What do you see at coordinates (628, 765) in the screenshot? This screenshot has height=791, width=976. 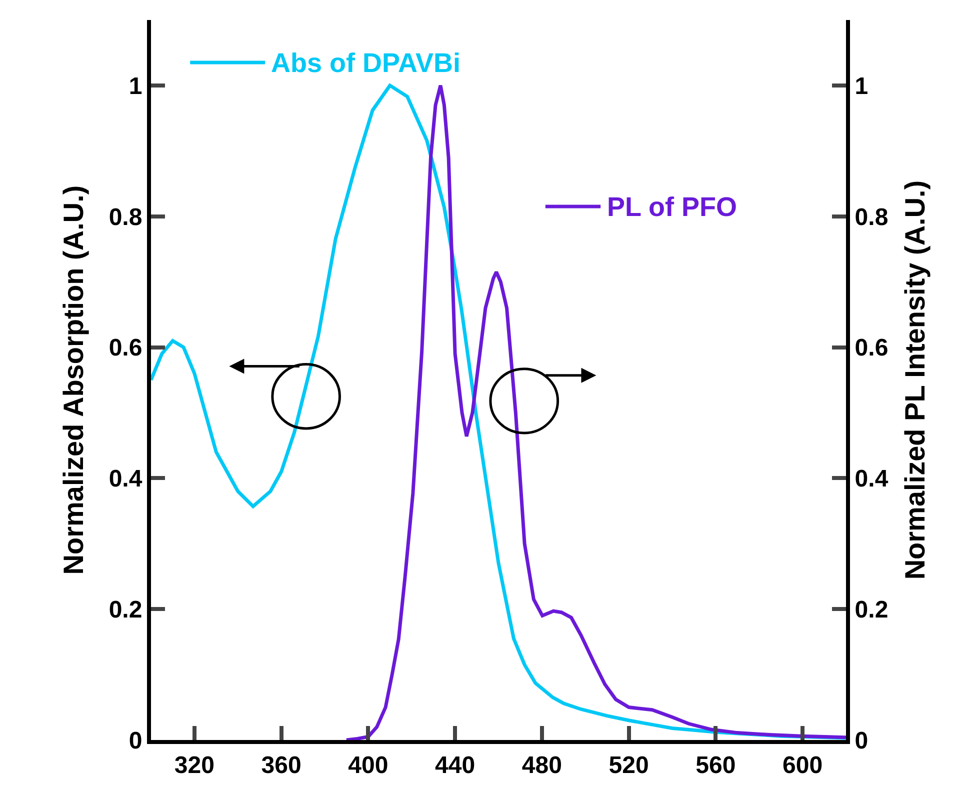 I see `x-tick-label: 520` at bounding box center [628, 765].